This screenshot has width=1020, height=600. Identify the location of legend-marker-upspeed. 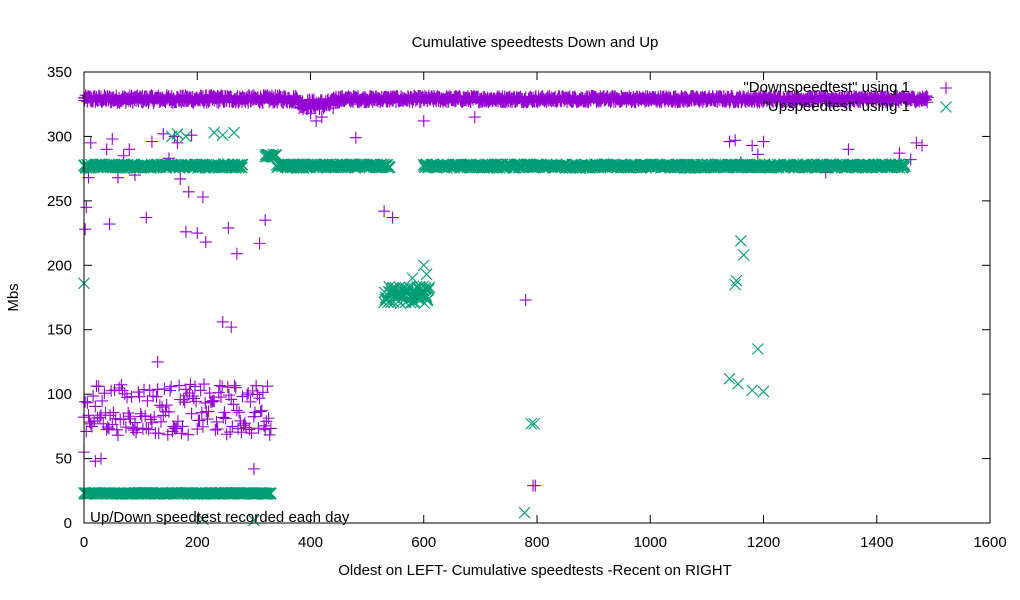
(946, 107).